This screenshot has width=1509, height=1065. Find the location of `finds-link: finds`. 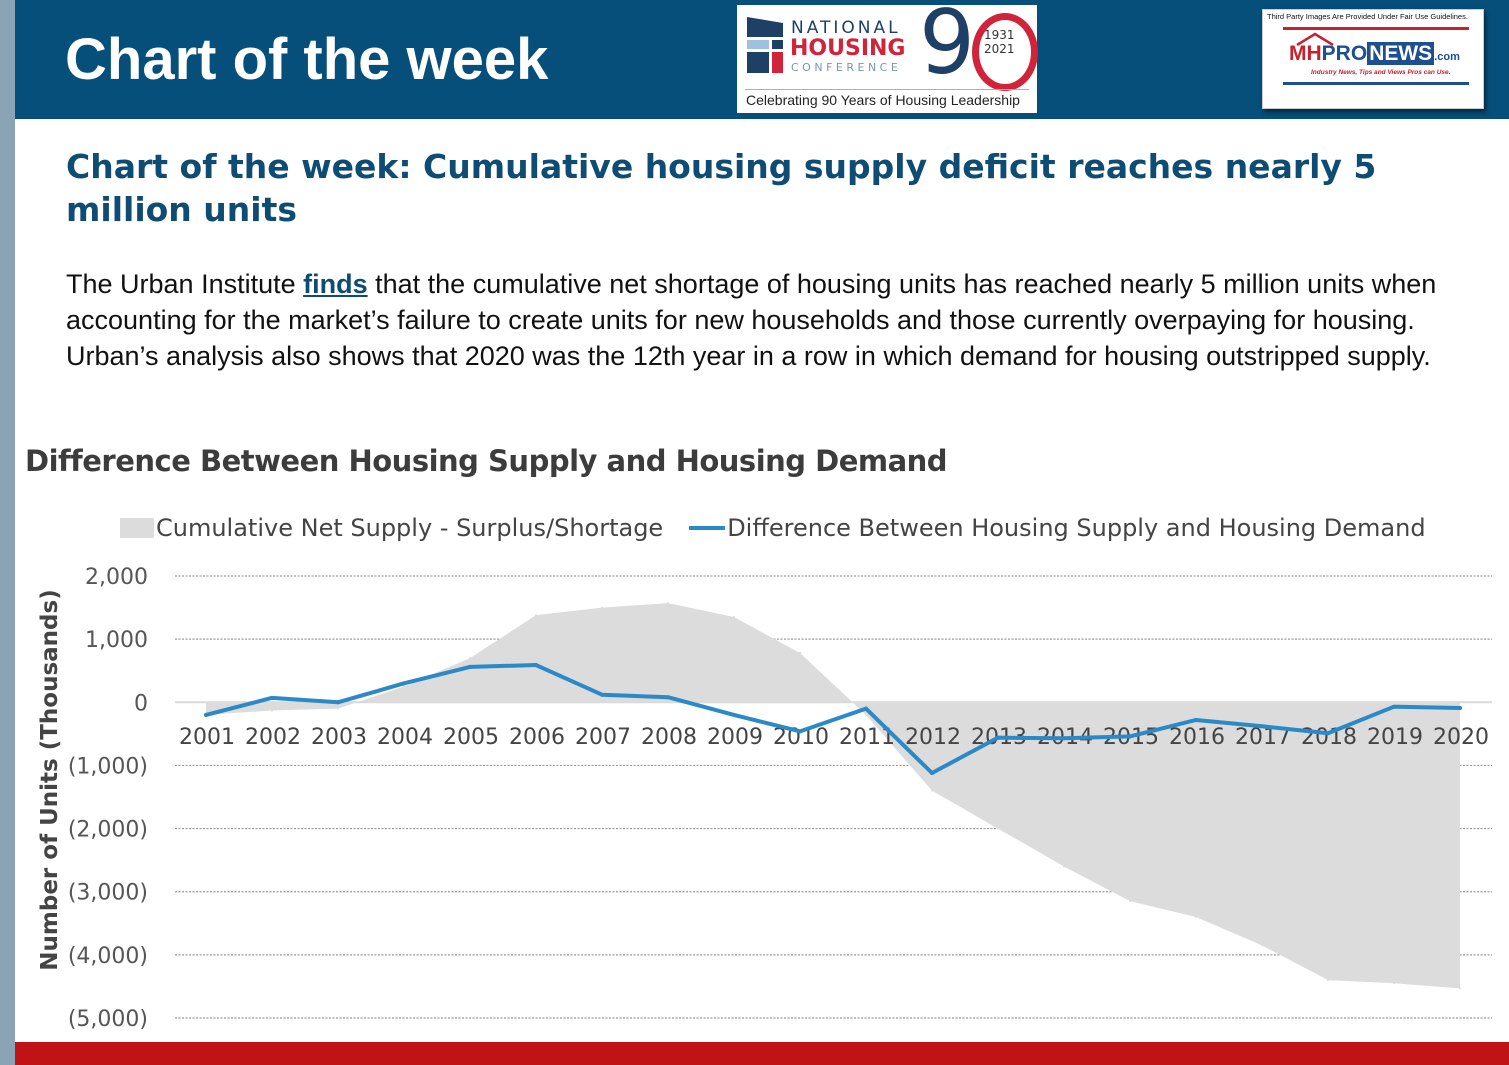

finds-link: finds is located at coordinates (335, 284).